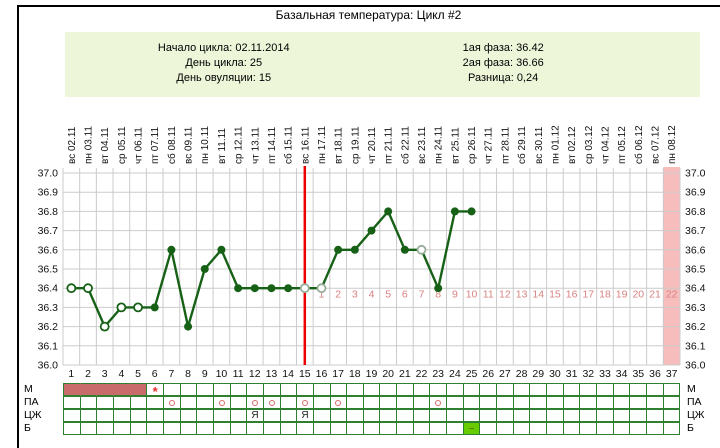 The image size is (720, 448). Describe the element at coordinates (405, 145) in the screenshot. I see `date-label: сб 22.11` at that location.